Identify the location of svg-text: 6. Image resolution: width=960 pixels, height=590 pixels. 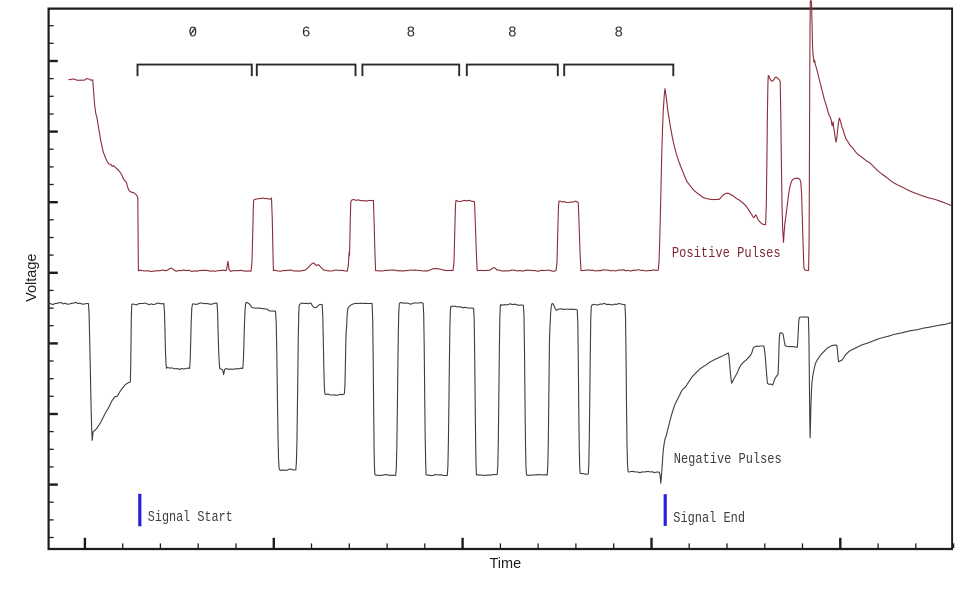
(306, 34).